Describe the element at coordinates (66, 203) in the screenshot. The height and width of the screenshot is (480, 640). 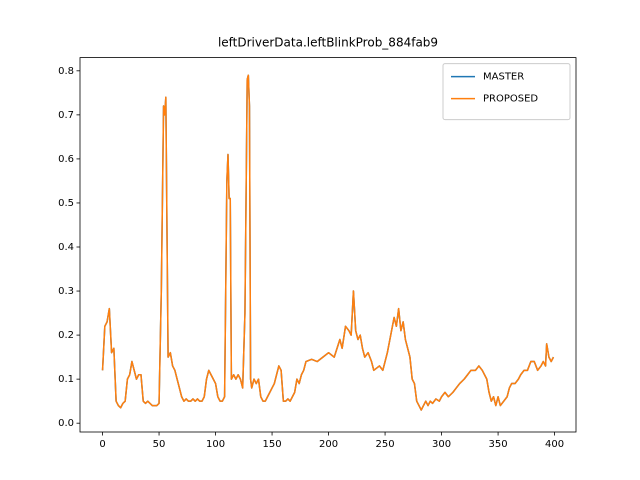
I see `y-tick-label: 0.5` at that location.